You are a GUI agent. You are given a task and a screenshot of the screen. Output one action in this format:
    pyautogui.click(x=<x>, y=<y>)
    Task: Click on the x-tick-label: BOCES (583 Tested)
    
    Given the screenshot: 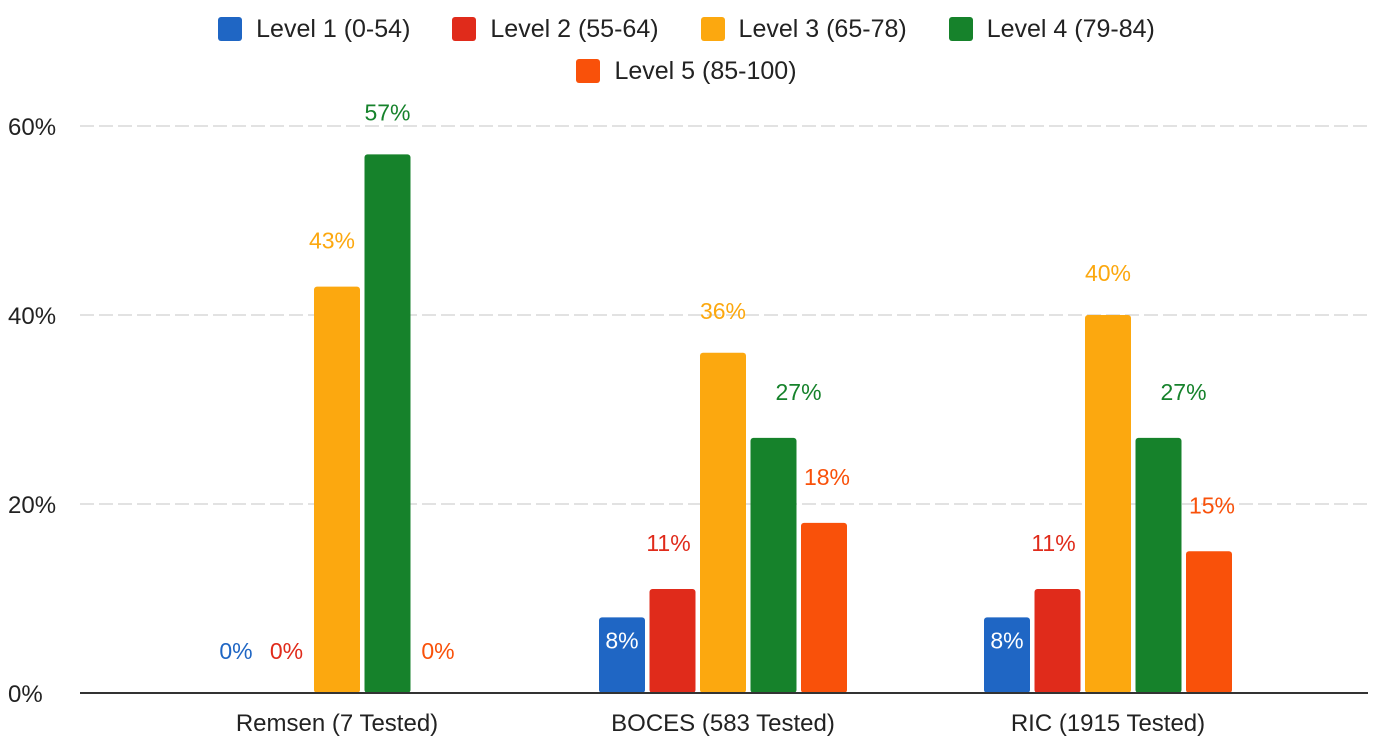 What is the action you would take?
    pyautogui.click(x=723, y=723)
    